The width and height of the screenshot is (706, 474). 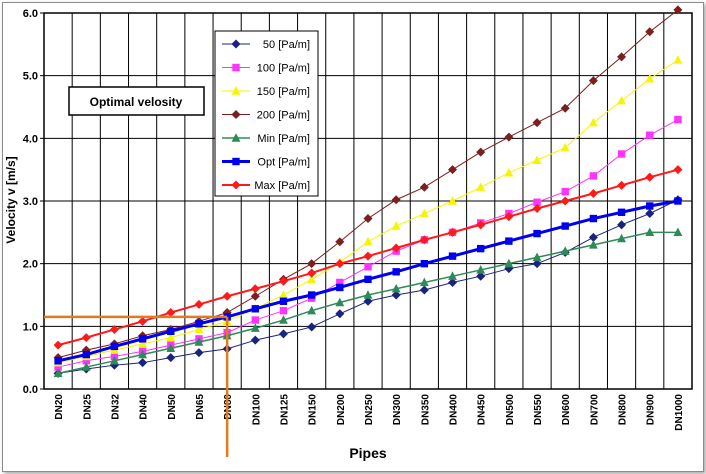 I want to click on x-tick-label: DN450, so click(x=482, y=410).